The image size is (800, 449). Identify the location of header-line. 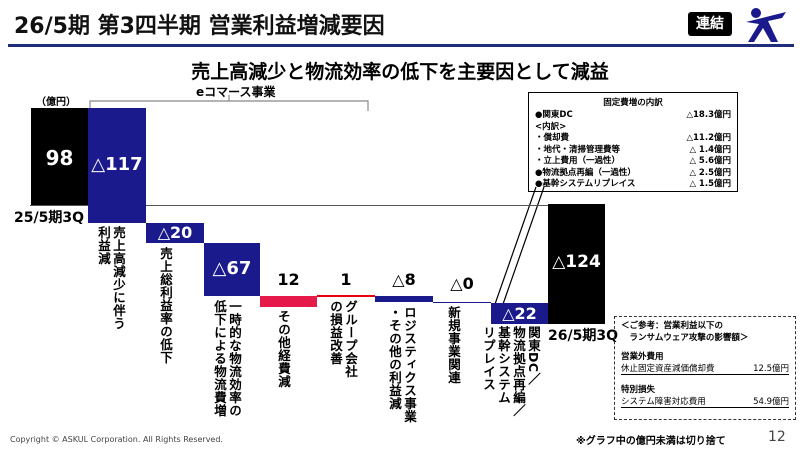
(401, 45).